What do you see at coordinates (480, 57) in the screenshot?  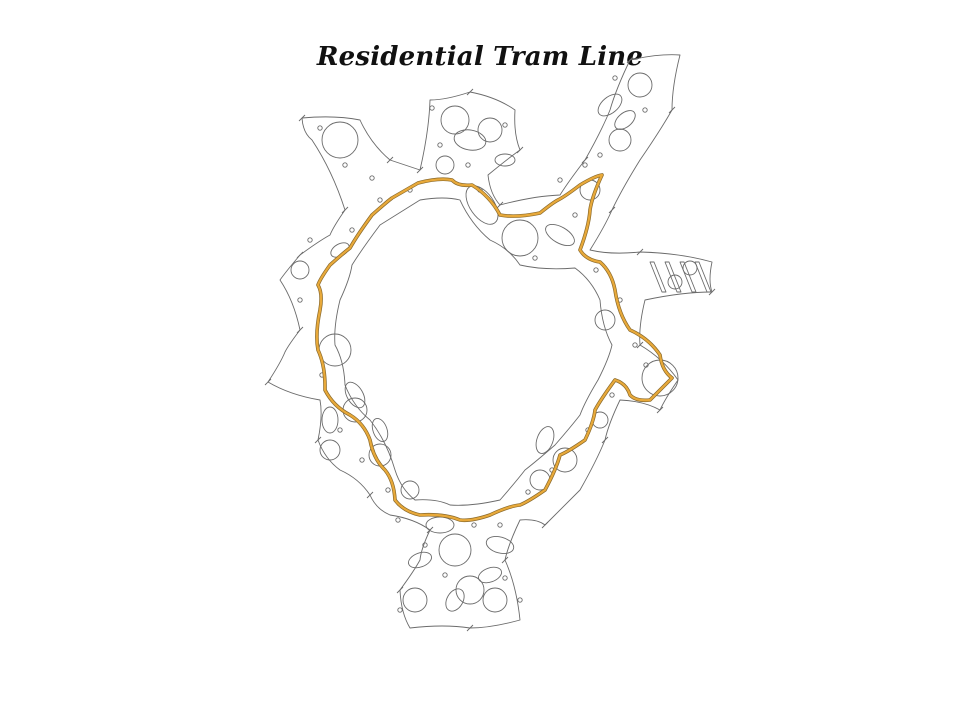 I see `diagram-title: Residential Tram Line` at bounding box center [480, 57].